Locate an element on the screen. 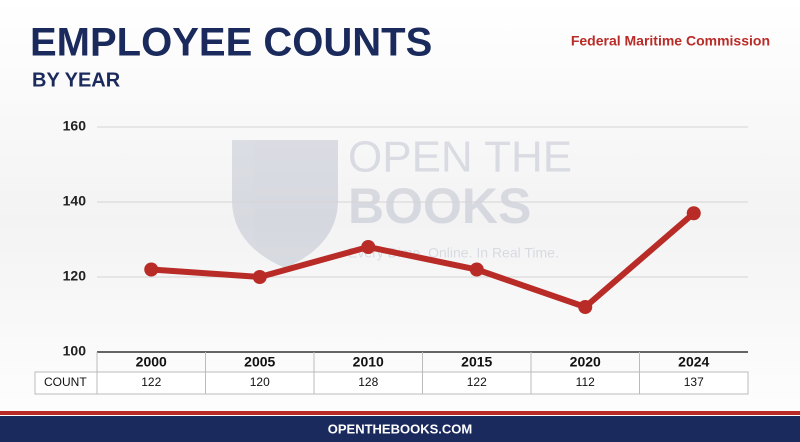 The image size is (800, 442). watermark-text: BOOKS is located at coordinates (439, 206).